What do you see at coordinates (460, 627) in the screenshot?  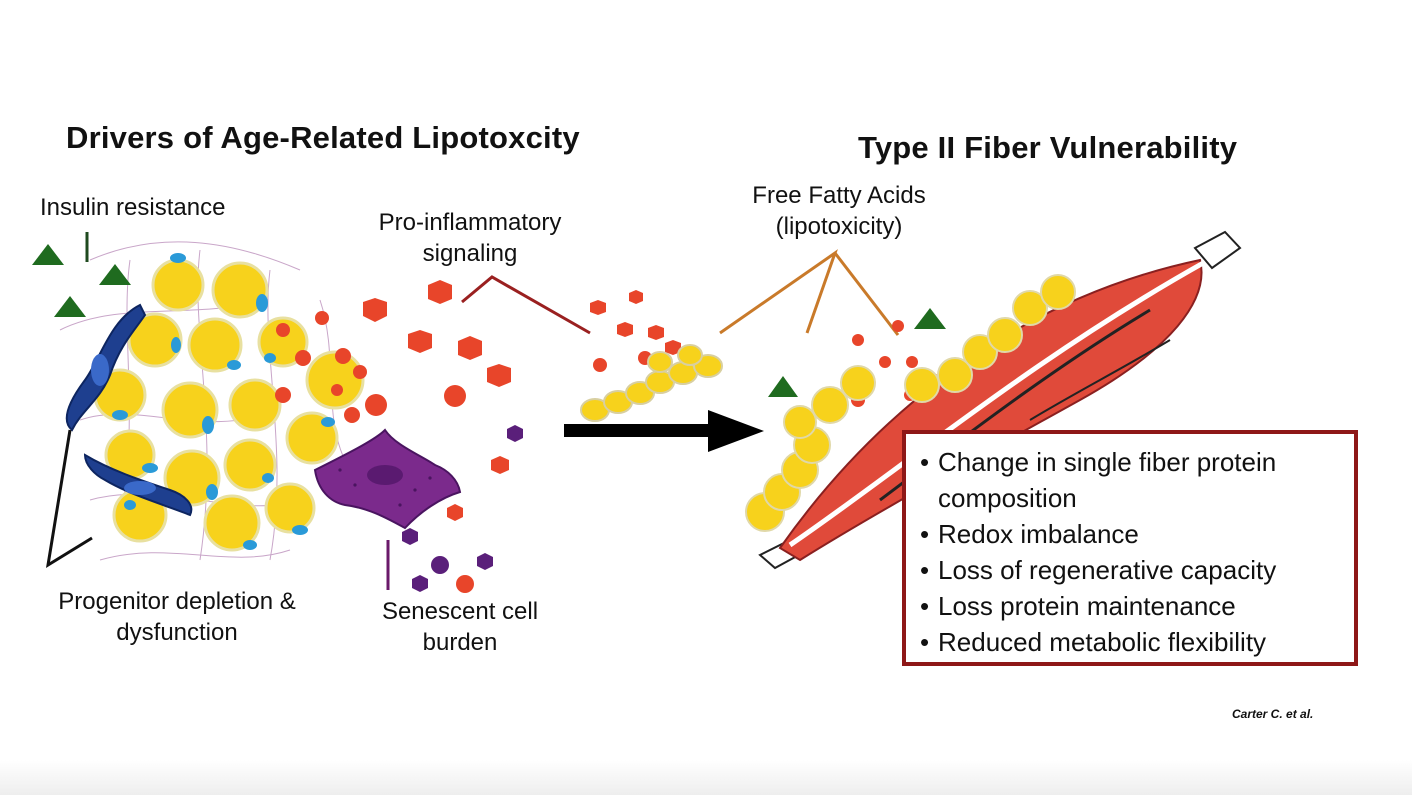 I see `senescent-label: Senescent cell burden` at bounding box center [460, 627].